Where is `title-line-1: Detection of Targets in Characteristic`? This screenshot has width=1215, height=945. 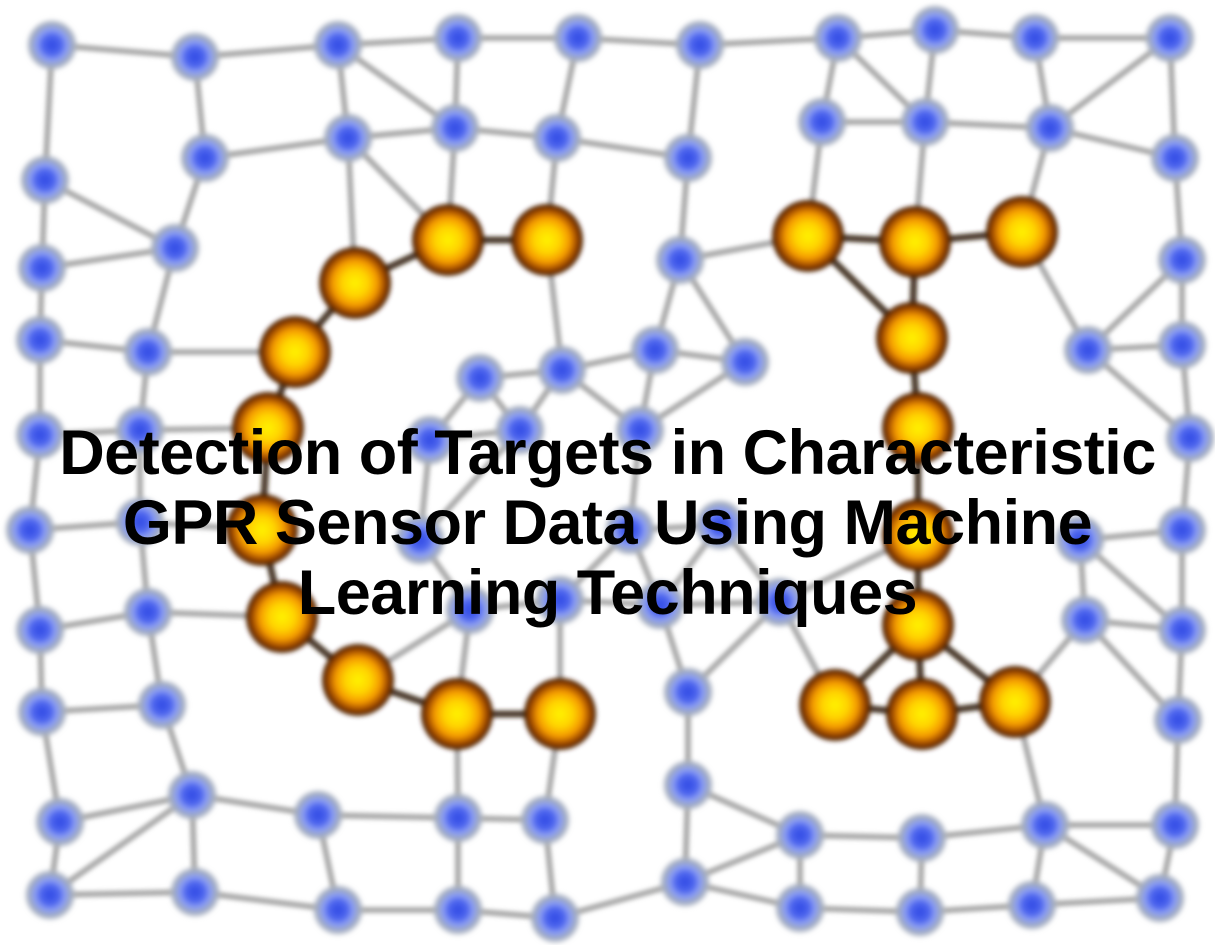
title-line-1: Detection of Targets in Characteristic is located at coordinates (607, 453).